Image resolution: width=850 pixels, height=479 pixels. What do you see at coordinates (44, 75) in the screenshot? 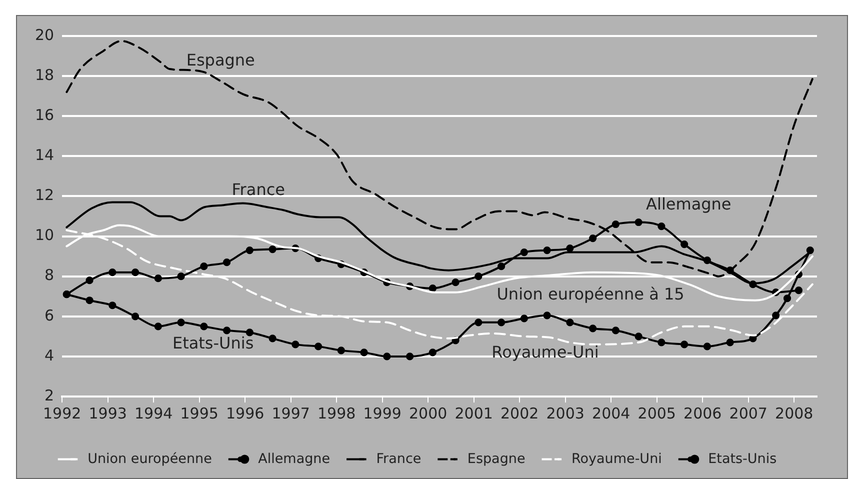
I see `y-tick-label: 18` at bounding box center [44, 75].